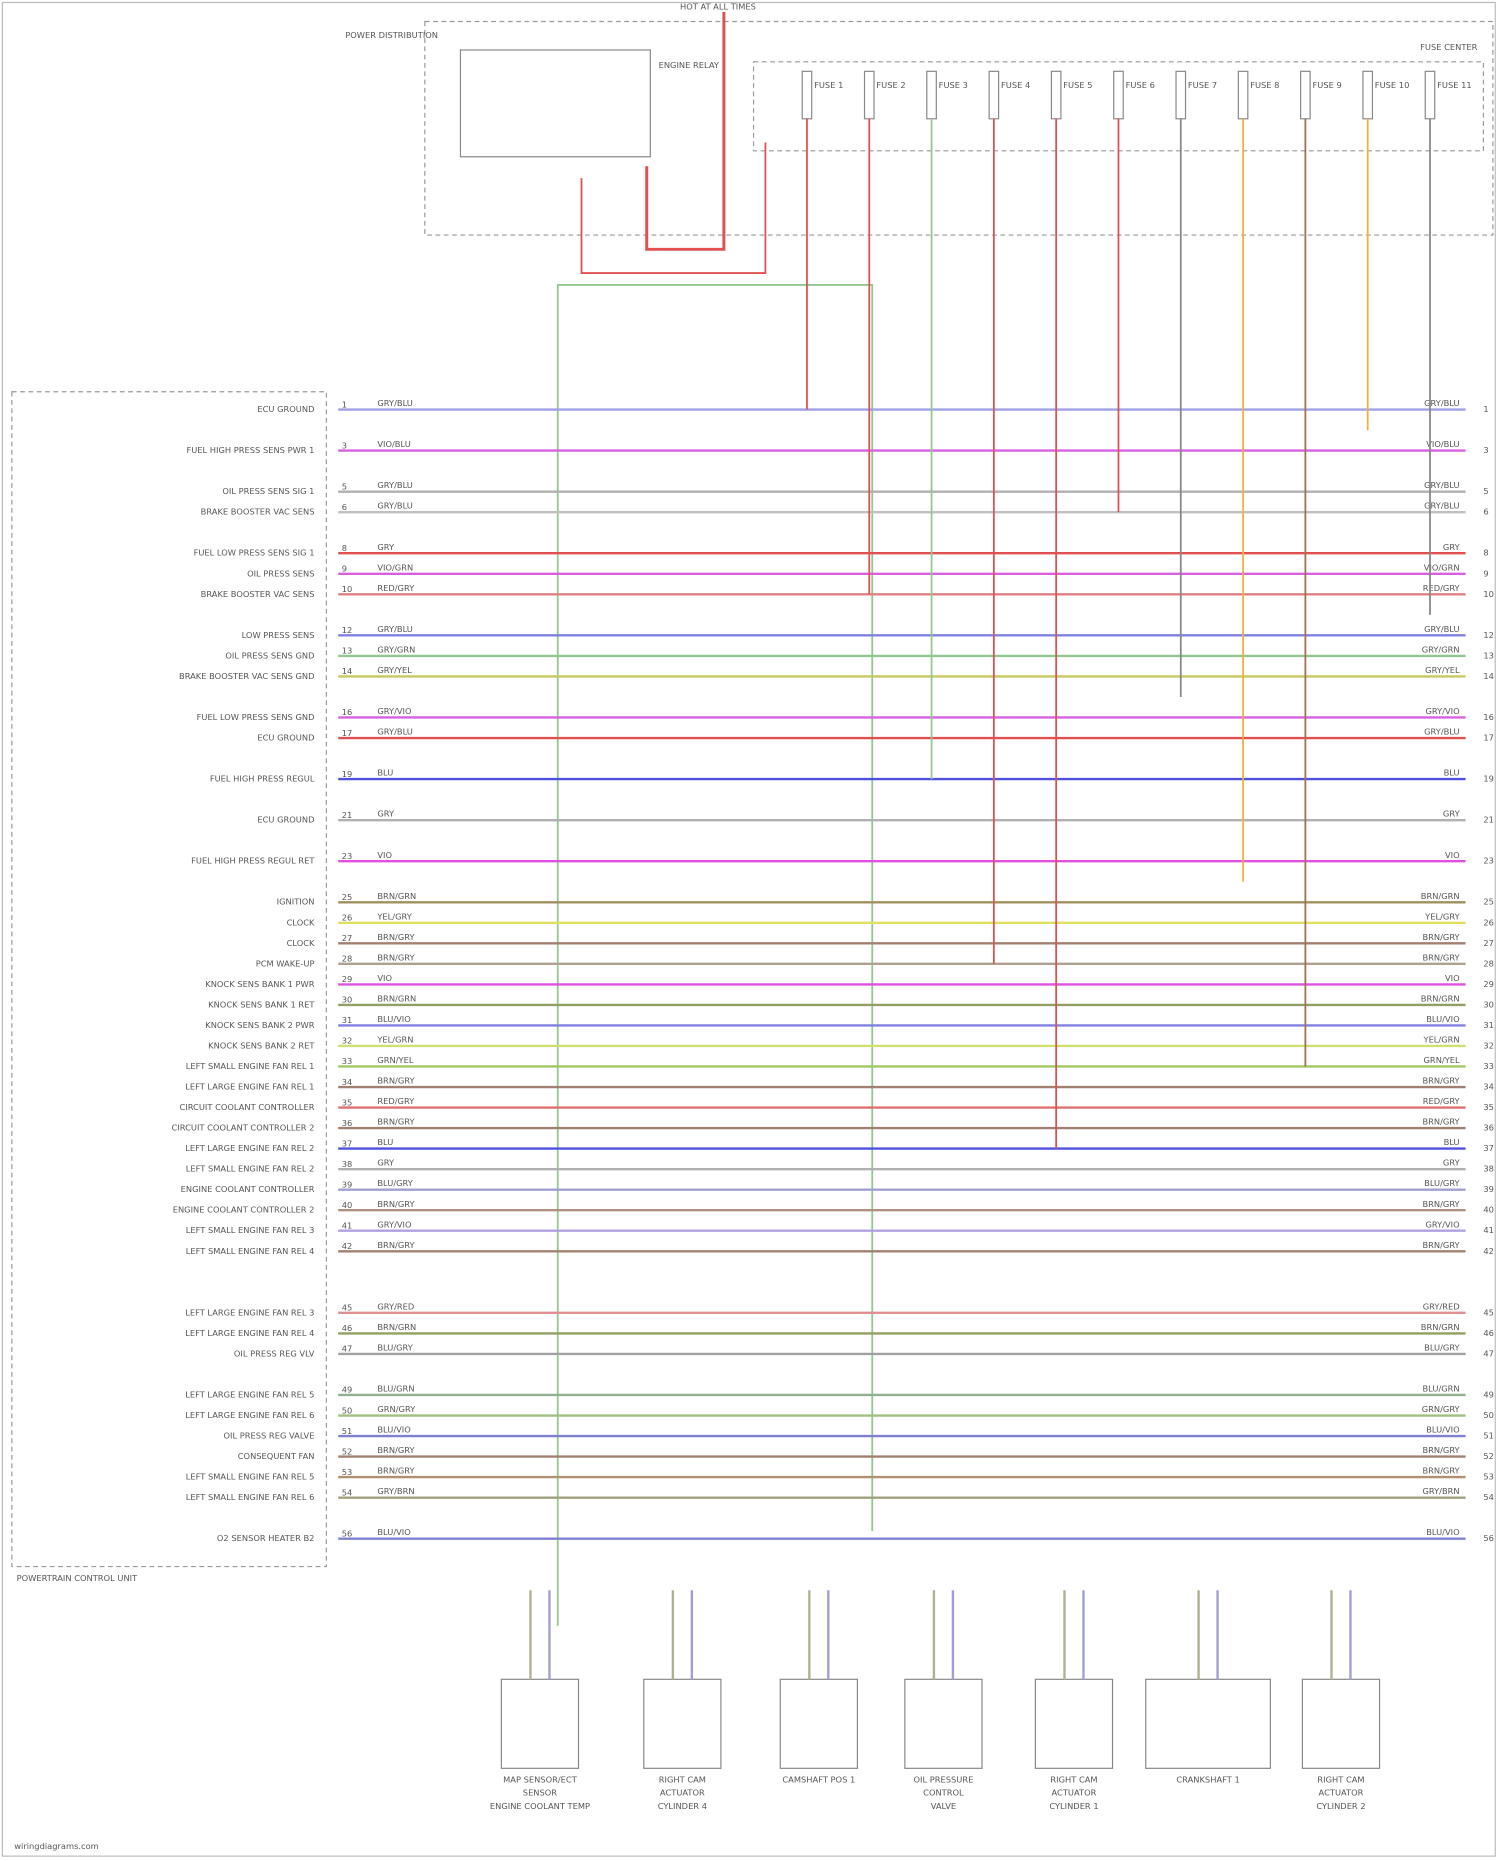 Image resolution: width=1500 pixels, height=1861 pixels. Describe the element at coordinates (1073, 1806) in the screenshot. I see `component-label: CYLINDER 1` at that location.